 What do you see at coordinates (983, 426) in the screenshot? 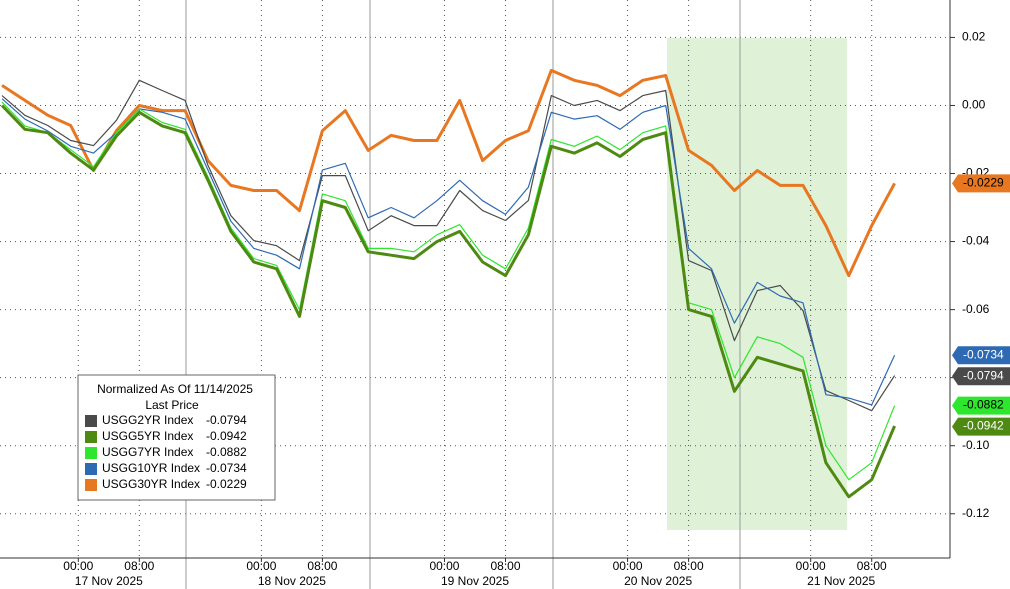
I see `last-value-label: -0.0942` at bounding box center [983, 426].